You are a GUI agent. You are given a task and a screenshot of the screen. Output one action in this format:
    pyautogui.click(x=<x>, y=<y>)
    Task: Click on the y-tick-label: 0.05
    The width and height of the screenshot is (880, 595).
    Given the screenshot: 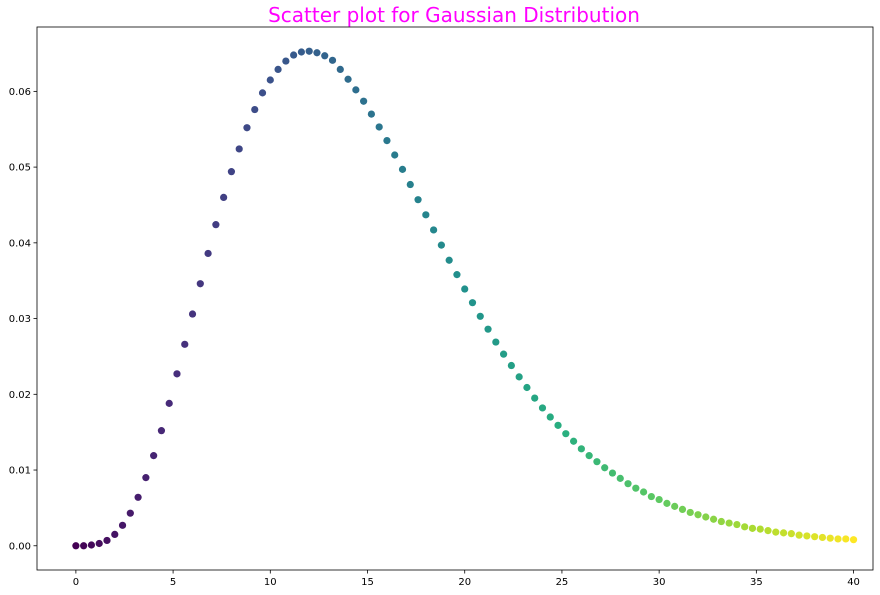 What is the action you would take?
    pyautogui.click(x=20, y=168)
    